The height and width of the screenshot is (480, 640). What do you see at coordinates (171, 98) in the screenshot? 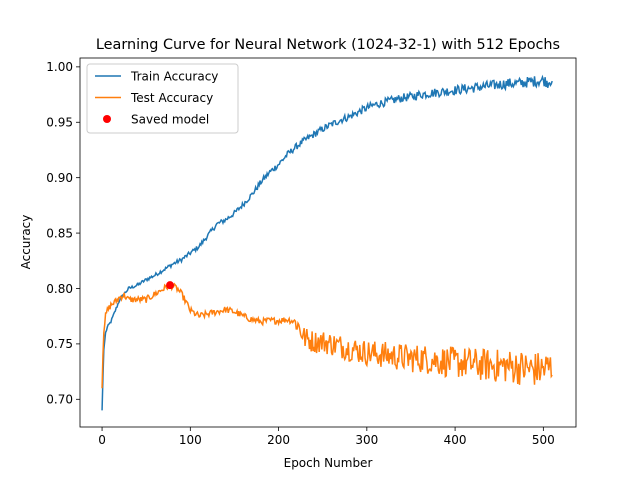
I see `legend-label: Test Accuracy` at bounding box center [171, 98].